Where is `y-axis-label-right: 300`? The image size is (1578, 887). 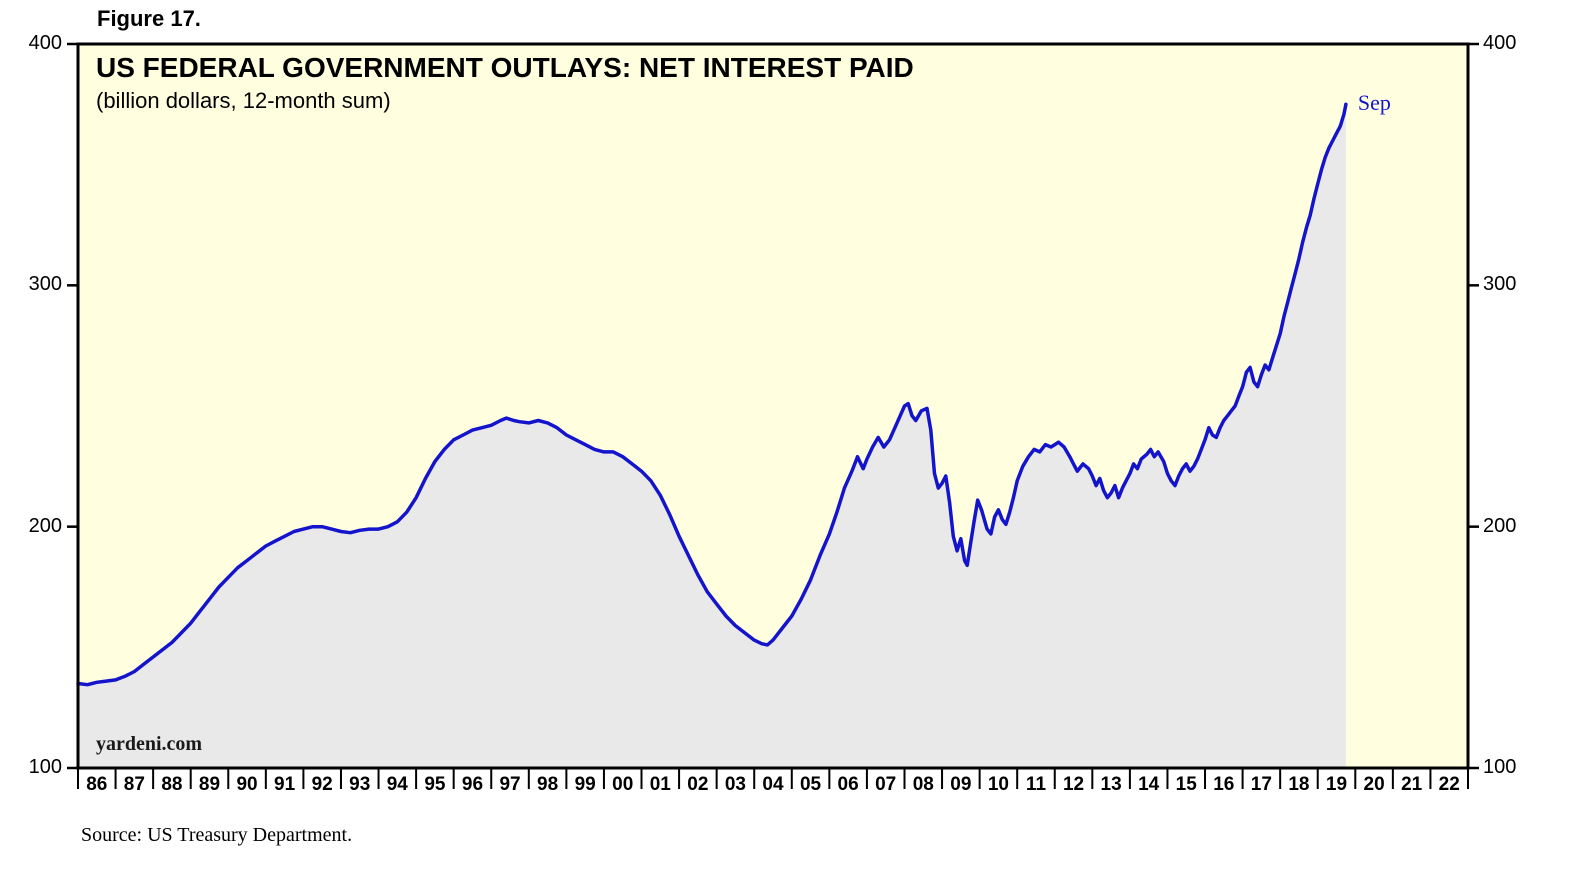 y-axis-label-right: 300 is located at coordinates (1500, 284).